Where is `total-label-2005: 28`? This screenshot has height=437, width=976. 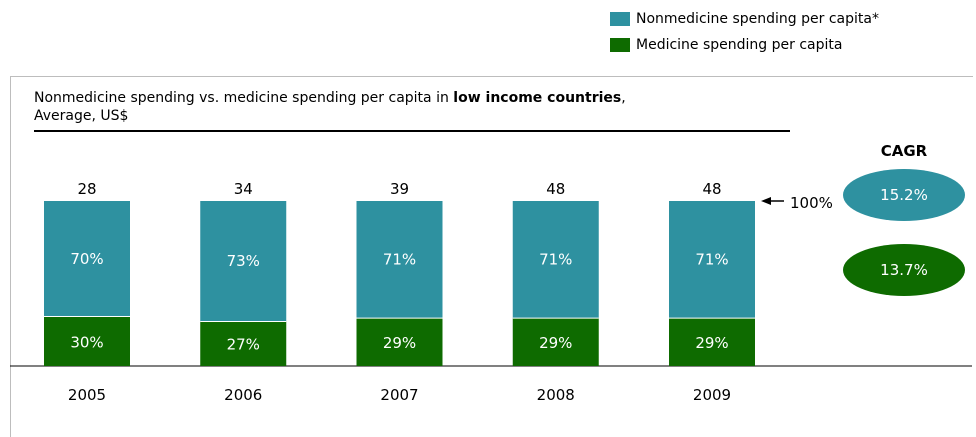 total-label-2005: 28 is located at coordinates (86, 189).